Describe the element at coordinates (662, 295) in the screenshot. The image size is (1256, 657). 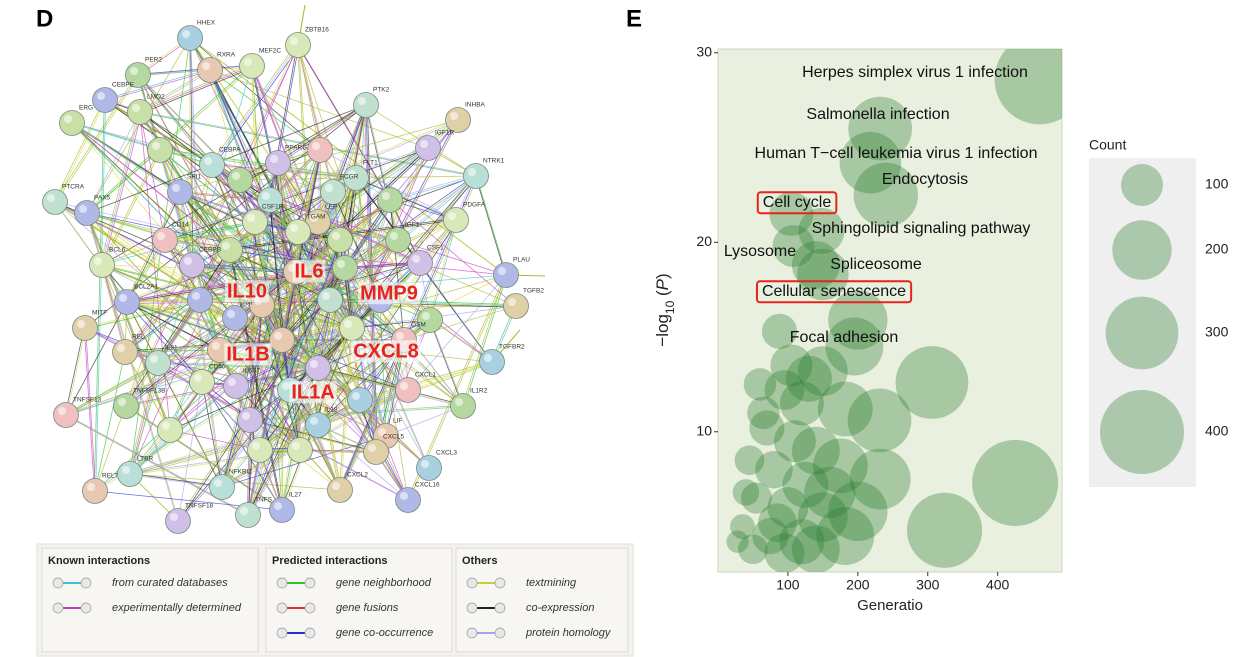
I see `y-axis-title-part: (` at that location.